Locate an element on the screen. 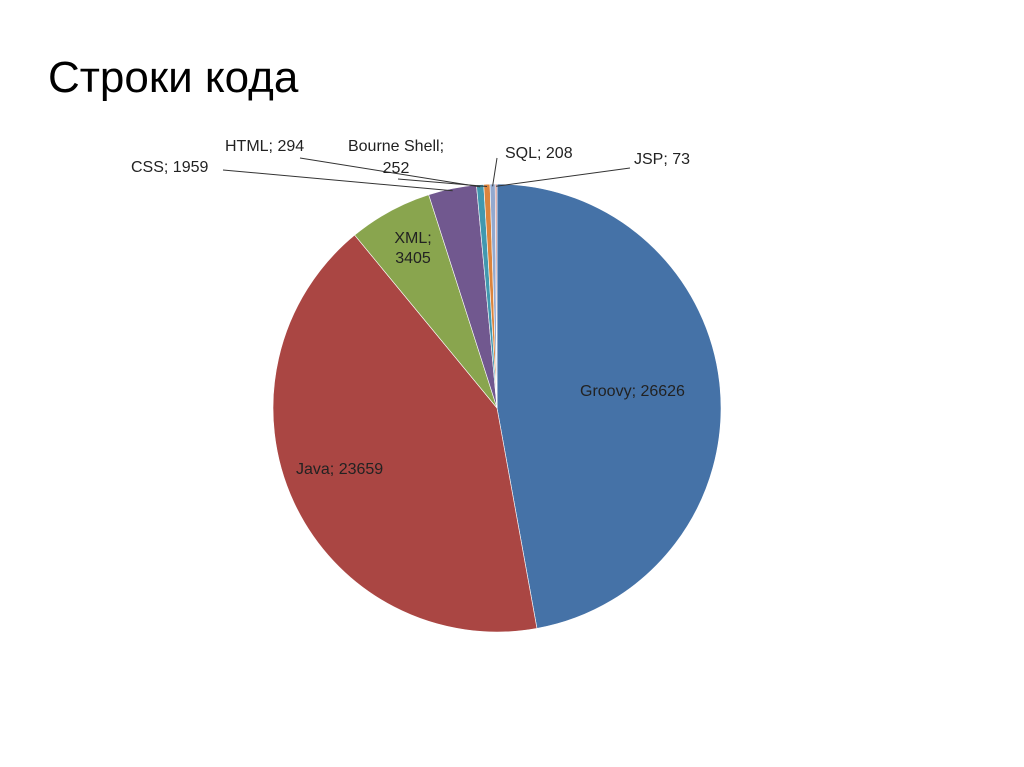 This screenshot has height=767, width=1024. leader-line-sql is located at coordinates (495, 172).